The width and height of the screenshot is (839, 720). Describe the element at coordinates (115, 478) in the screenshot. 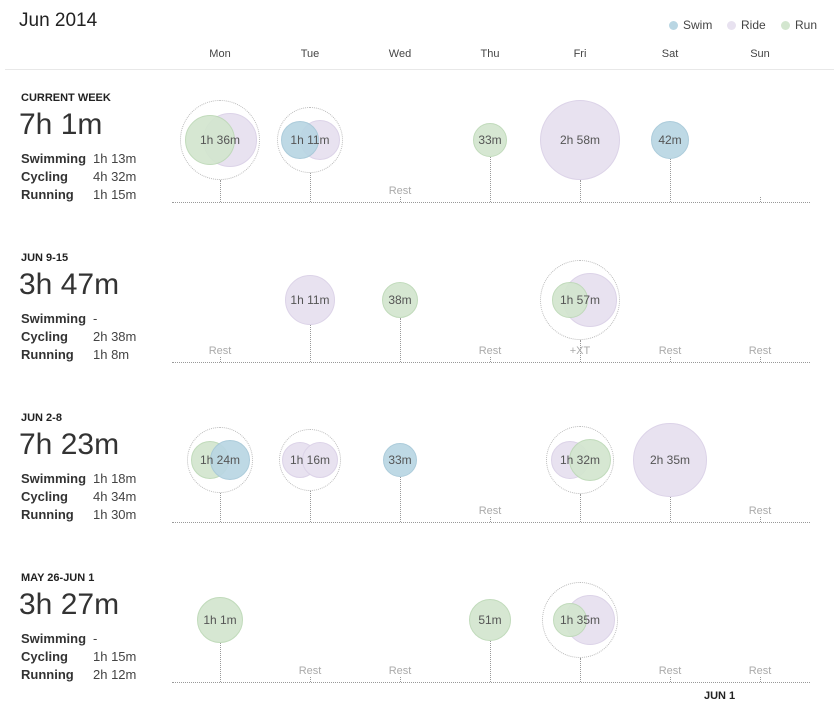

I see `stat-value: 1h 18m` at that location.